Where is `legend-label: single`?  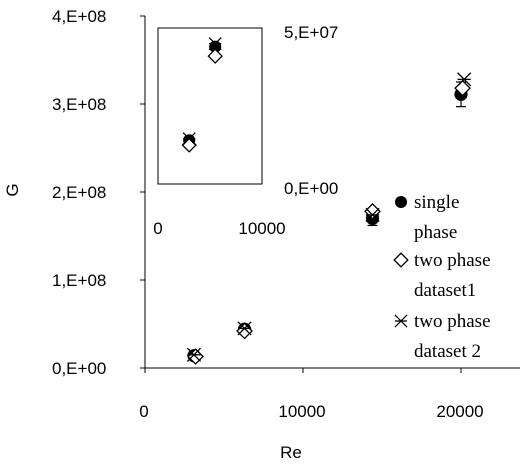
legend-label: single is located at coordinates (436, 202).